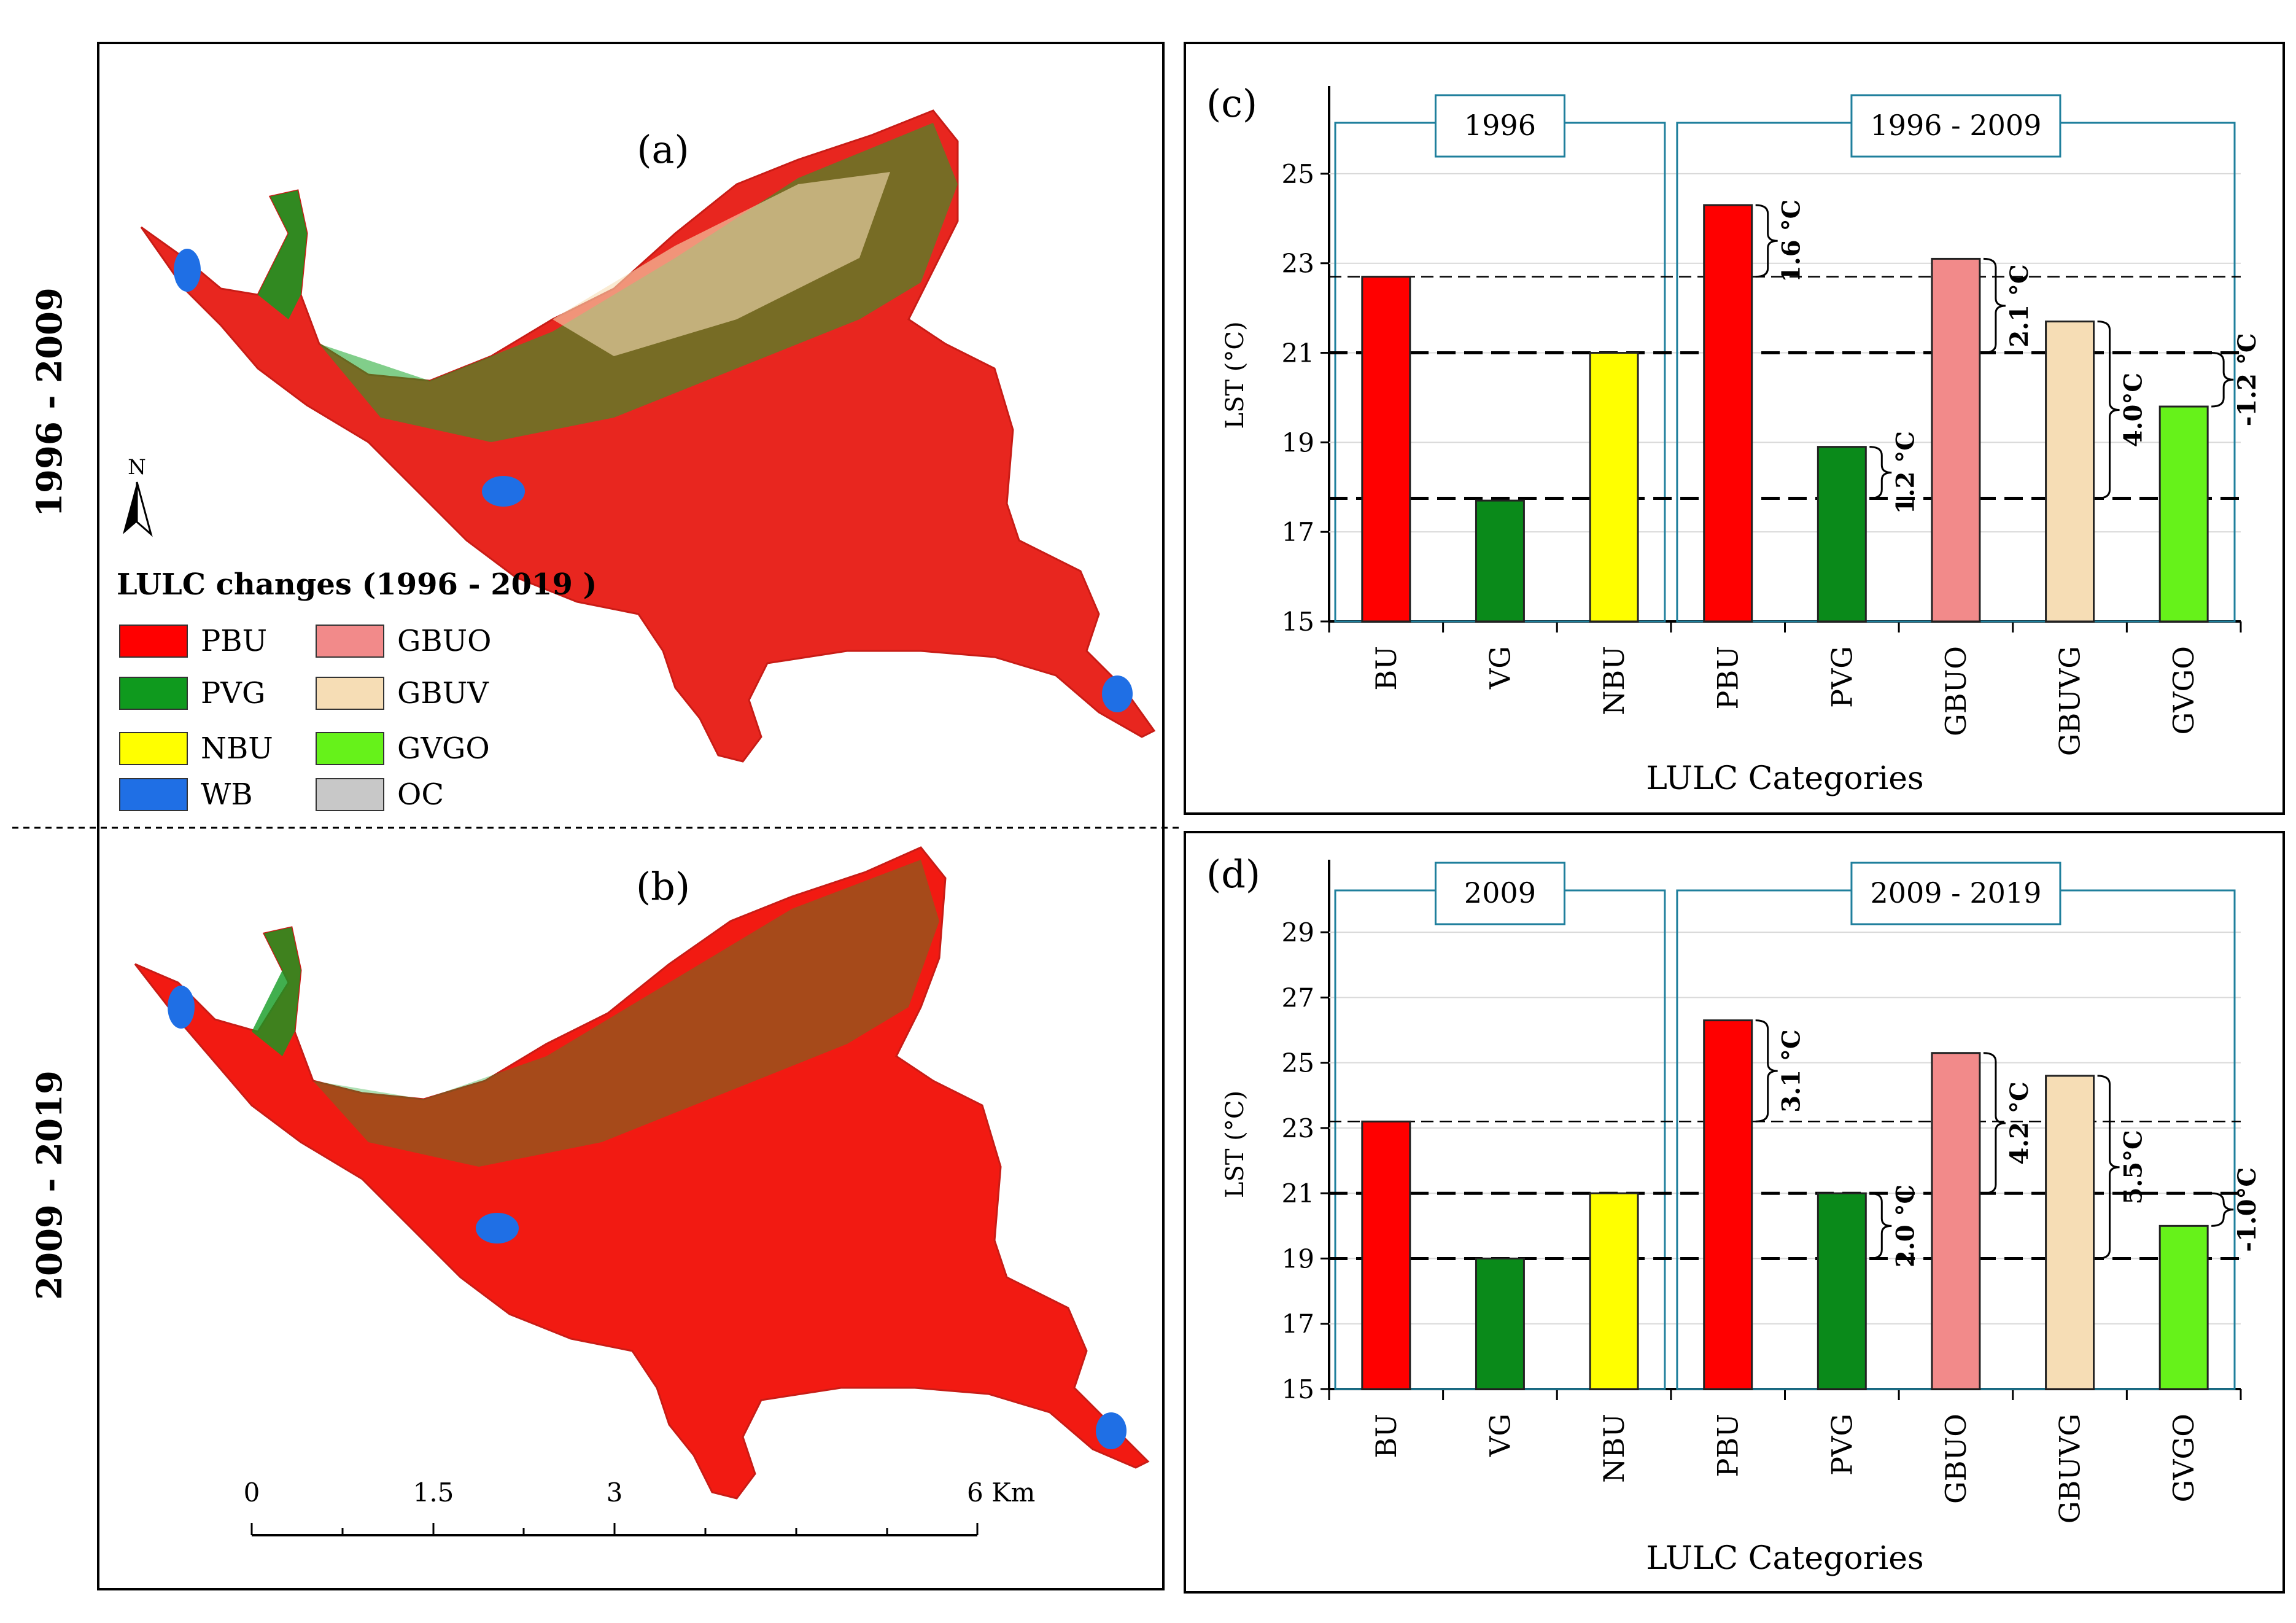  I want to click on diff-label-pbu: 3.1 °C, so click(1791, 1070).